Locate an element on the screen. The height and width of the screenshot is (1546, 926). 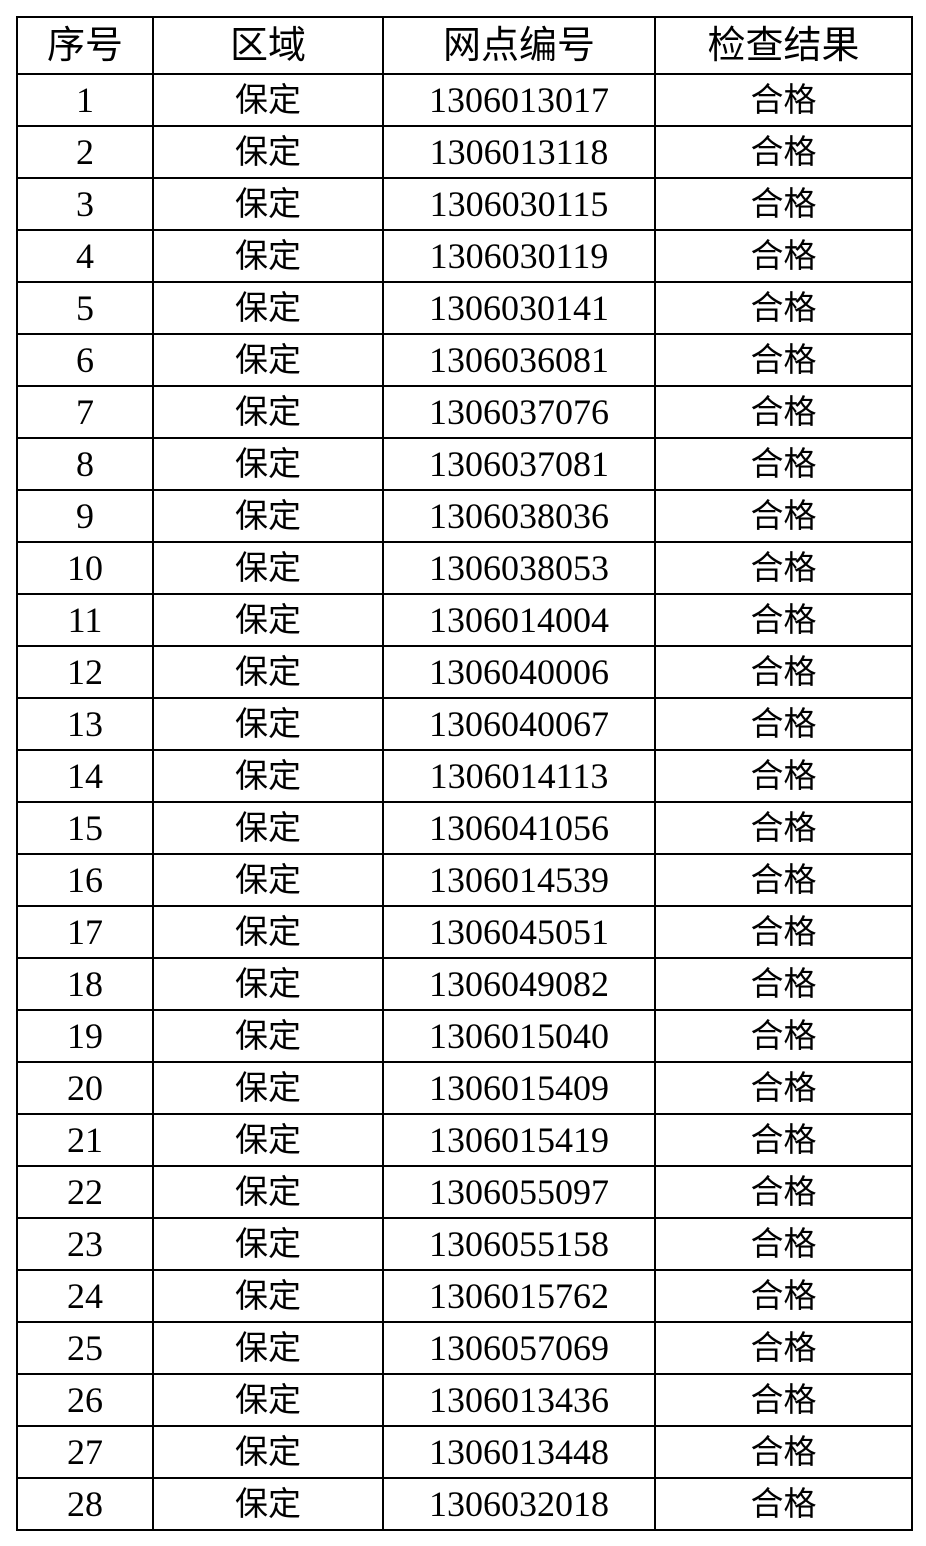
table-row: 6 保定 1306036081 合格 is located at coordinates (464, 360).